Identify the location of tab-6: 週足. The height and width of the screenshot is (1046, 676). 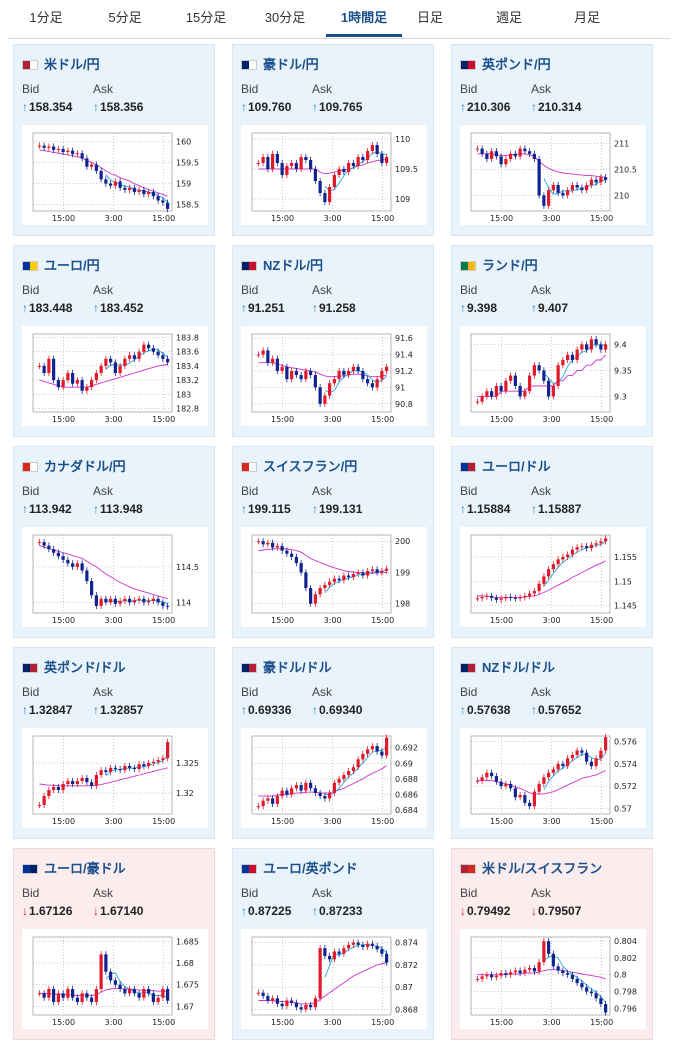
(508, 17).